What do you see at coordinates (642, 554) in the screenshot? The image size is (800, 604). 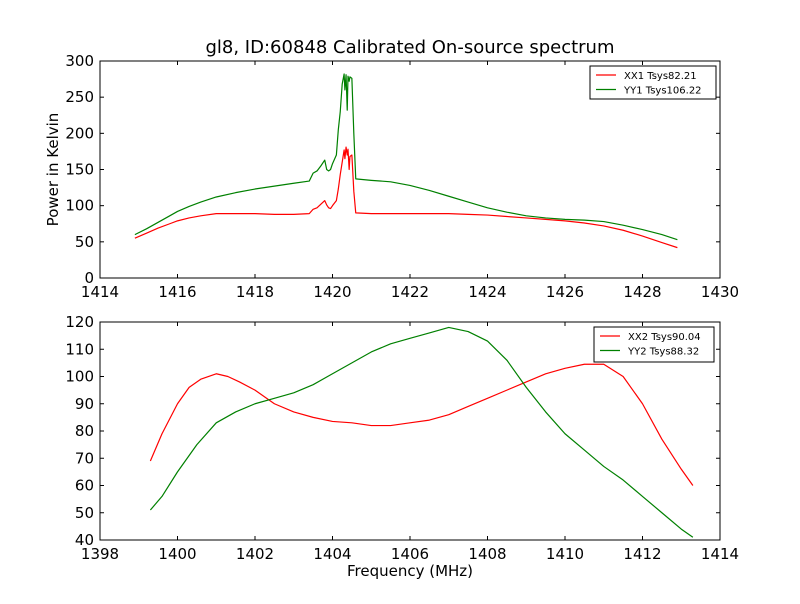 I see `x-tick-label: 1412` at bounding box center [642, 554].